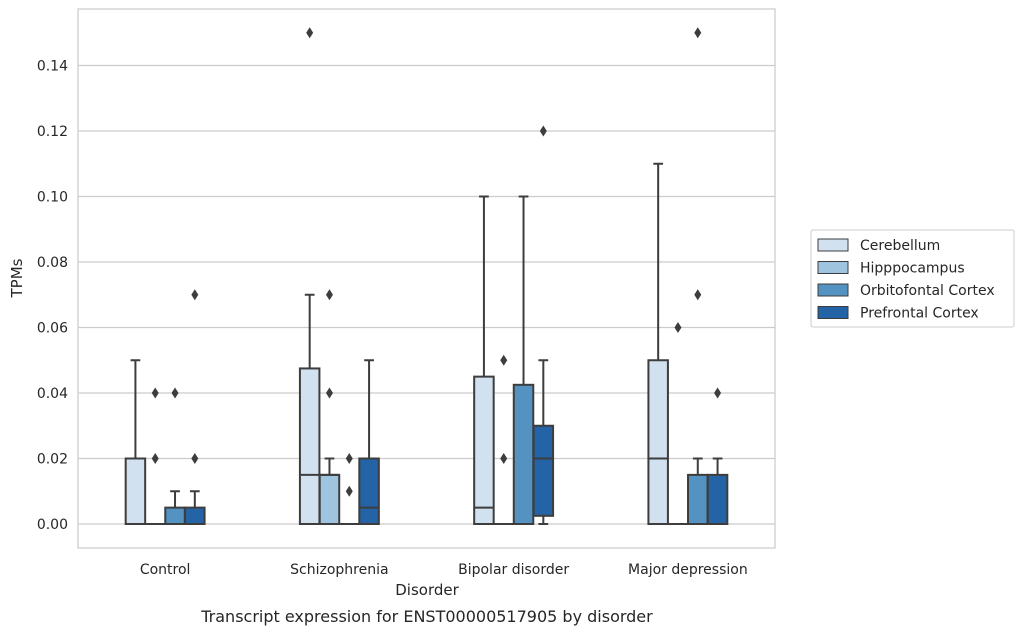 This screenshot has width=1023, height=634. Describe the element at coordinates (427, 590) in the screenshot. I see `x-axis-label: Disorder` at that location.